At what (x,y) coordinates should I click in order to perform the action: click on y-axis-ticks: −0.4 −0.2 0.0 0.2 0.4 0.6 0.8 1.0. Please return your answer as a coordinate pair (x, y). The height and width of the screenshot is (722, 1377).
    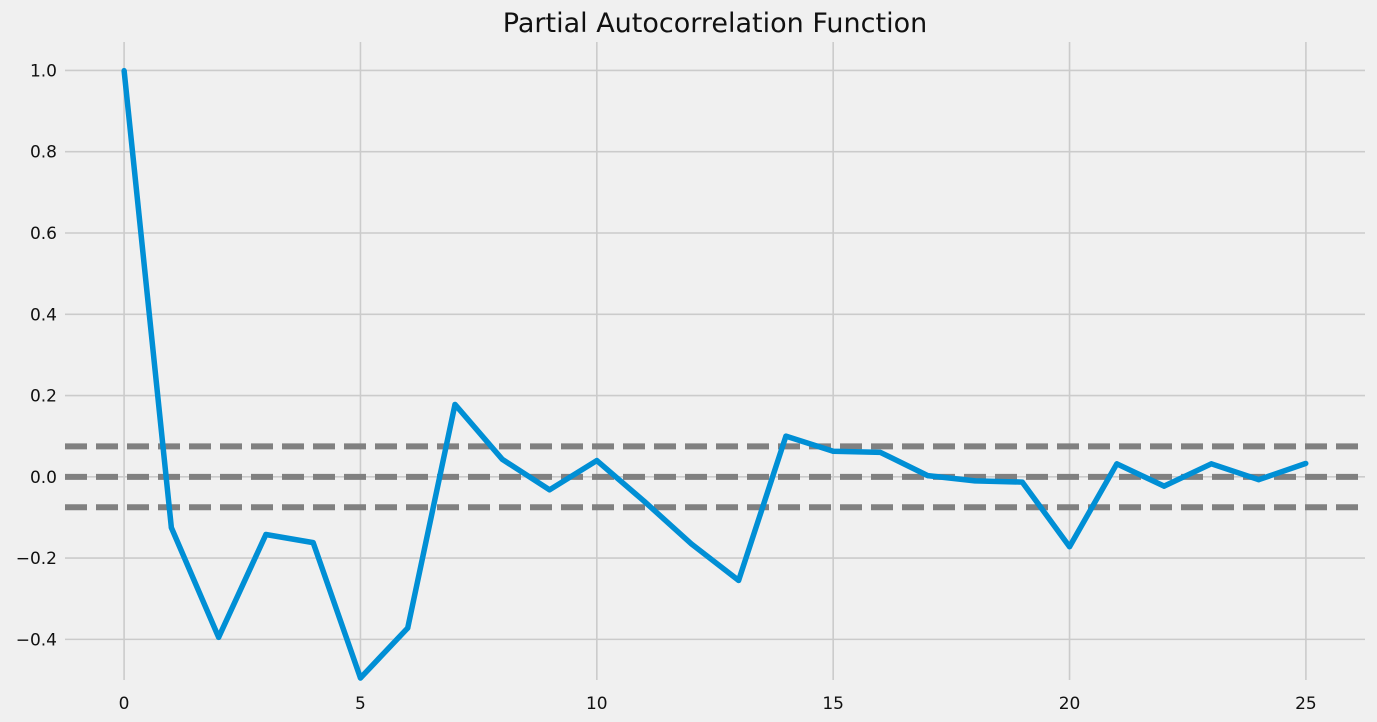
    Looking at the image, I should click on (36, 355).